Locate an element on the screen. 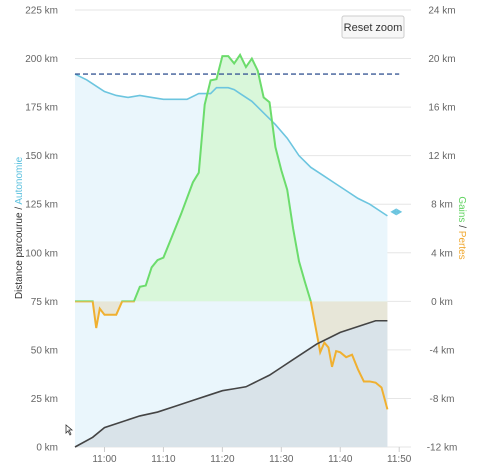 This screenshot has height=475, width=480. end-markers is located at coordinates (396, 212).